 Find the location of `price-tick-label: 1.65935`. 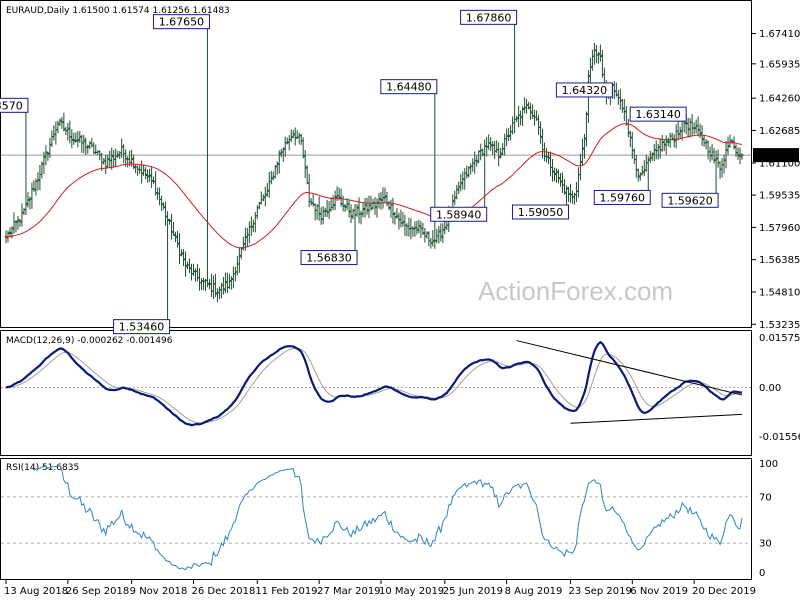

price-tick-label: 1.65935 is located at coordinates (779, 64).